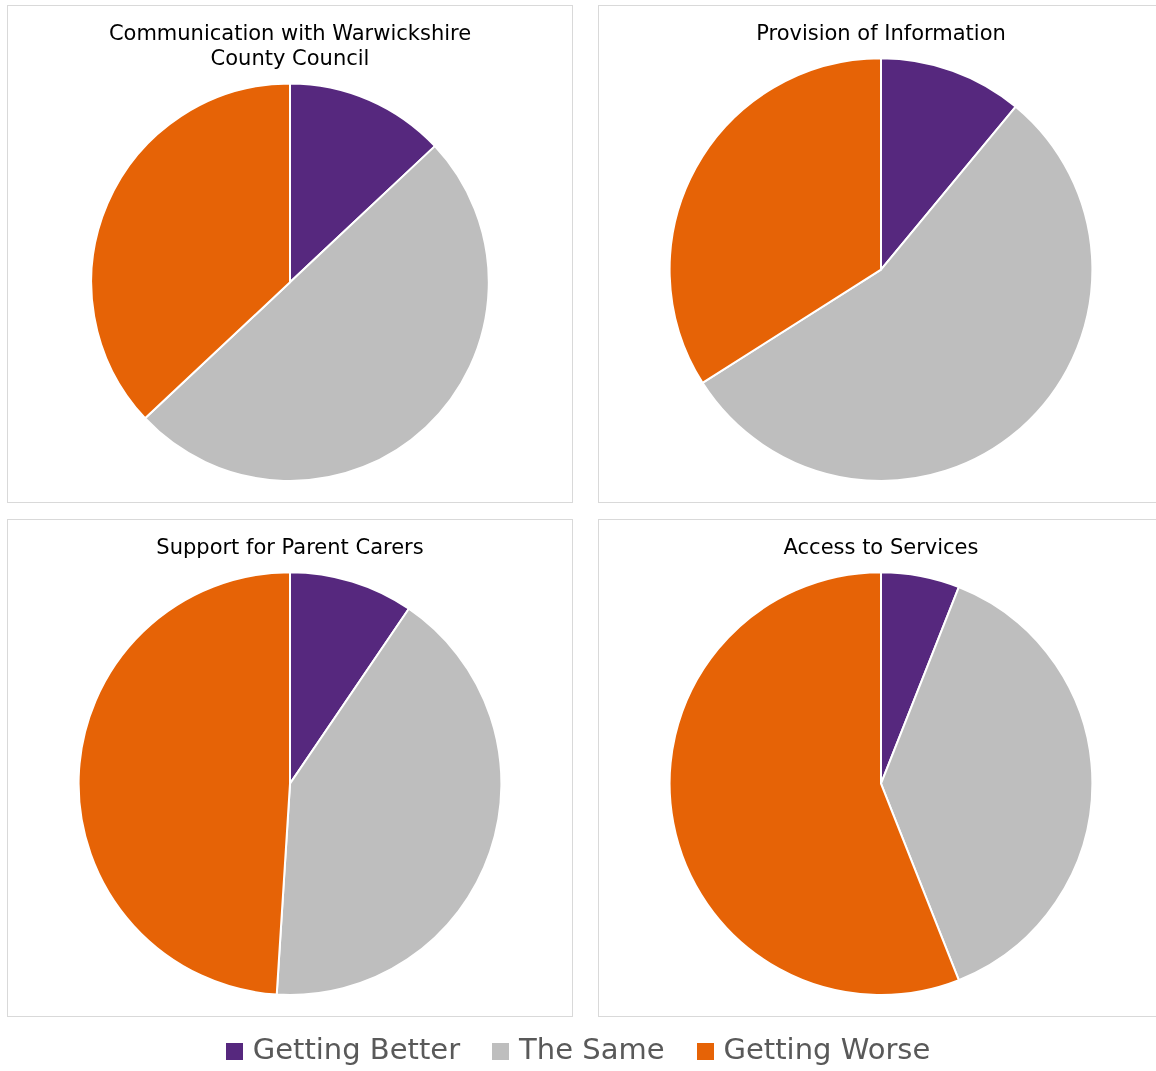  What do you see at coordinates (881, 547) in the screenshot?
I see `chart-title: Access to Services` at bounding box center [881, 547].